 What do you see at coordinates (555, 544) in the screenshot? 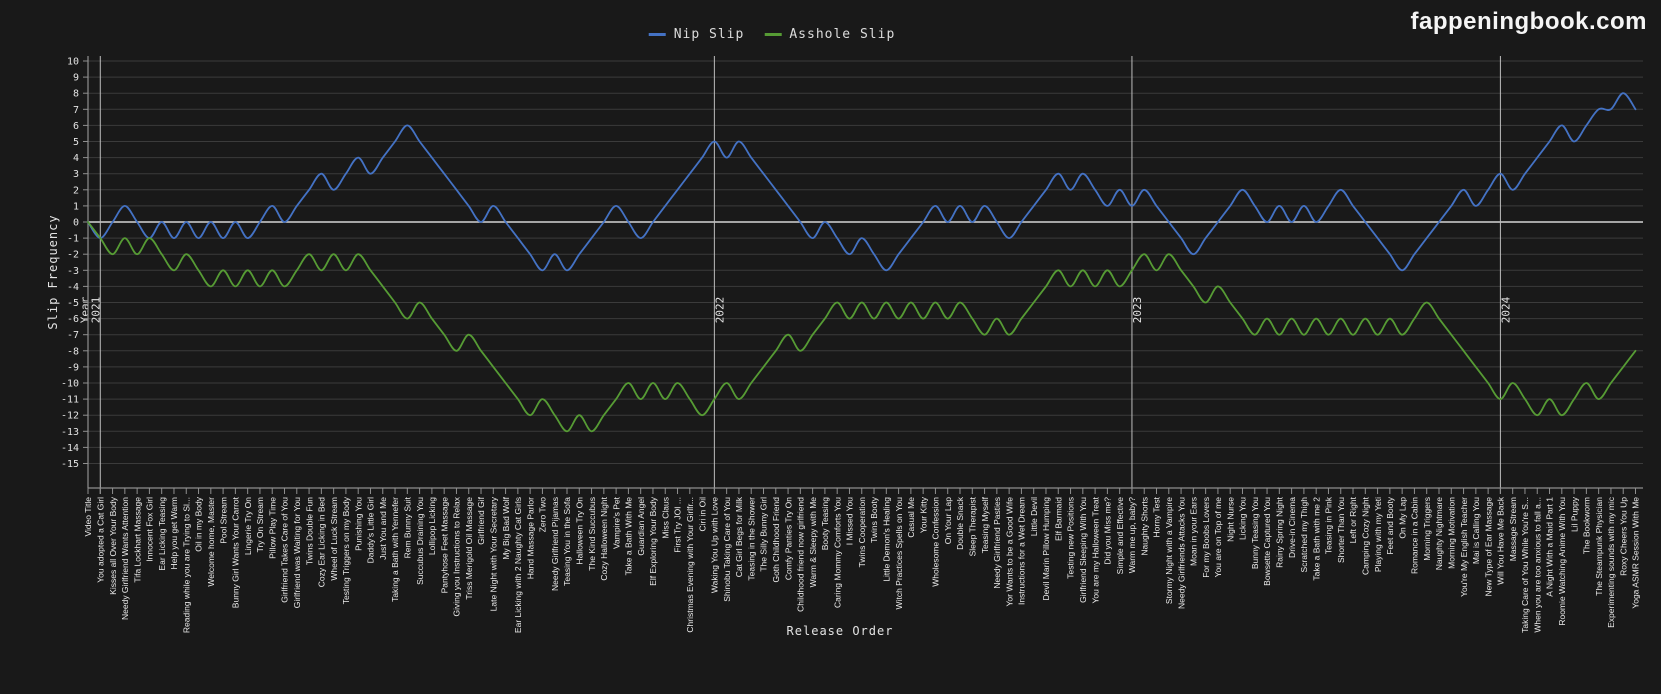
I see `x-category-label: Needy Girlfriend Pijamas` at bounding box center [555, 544].